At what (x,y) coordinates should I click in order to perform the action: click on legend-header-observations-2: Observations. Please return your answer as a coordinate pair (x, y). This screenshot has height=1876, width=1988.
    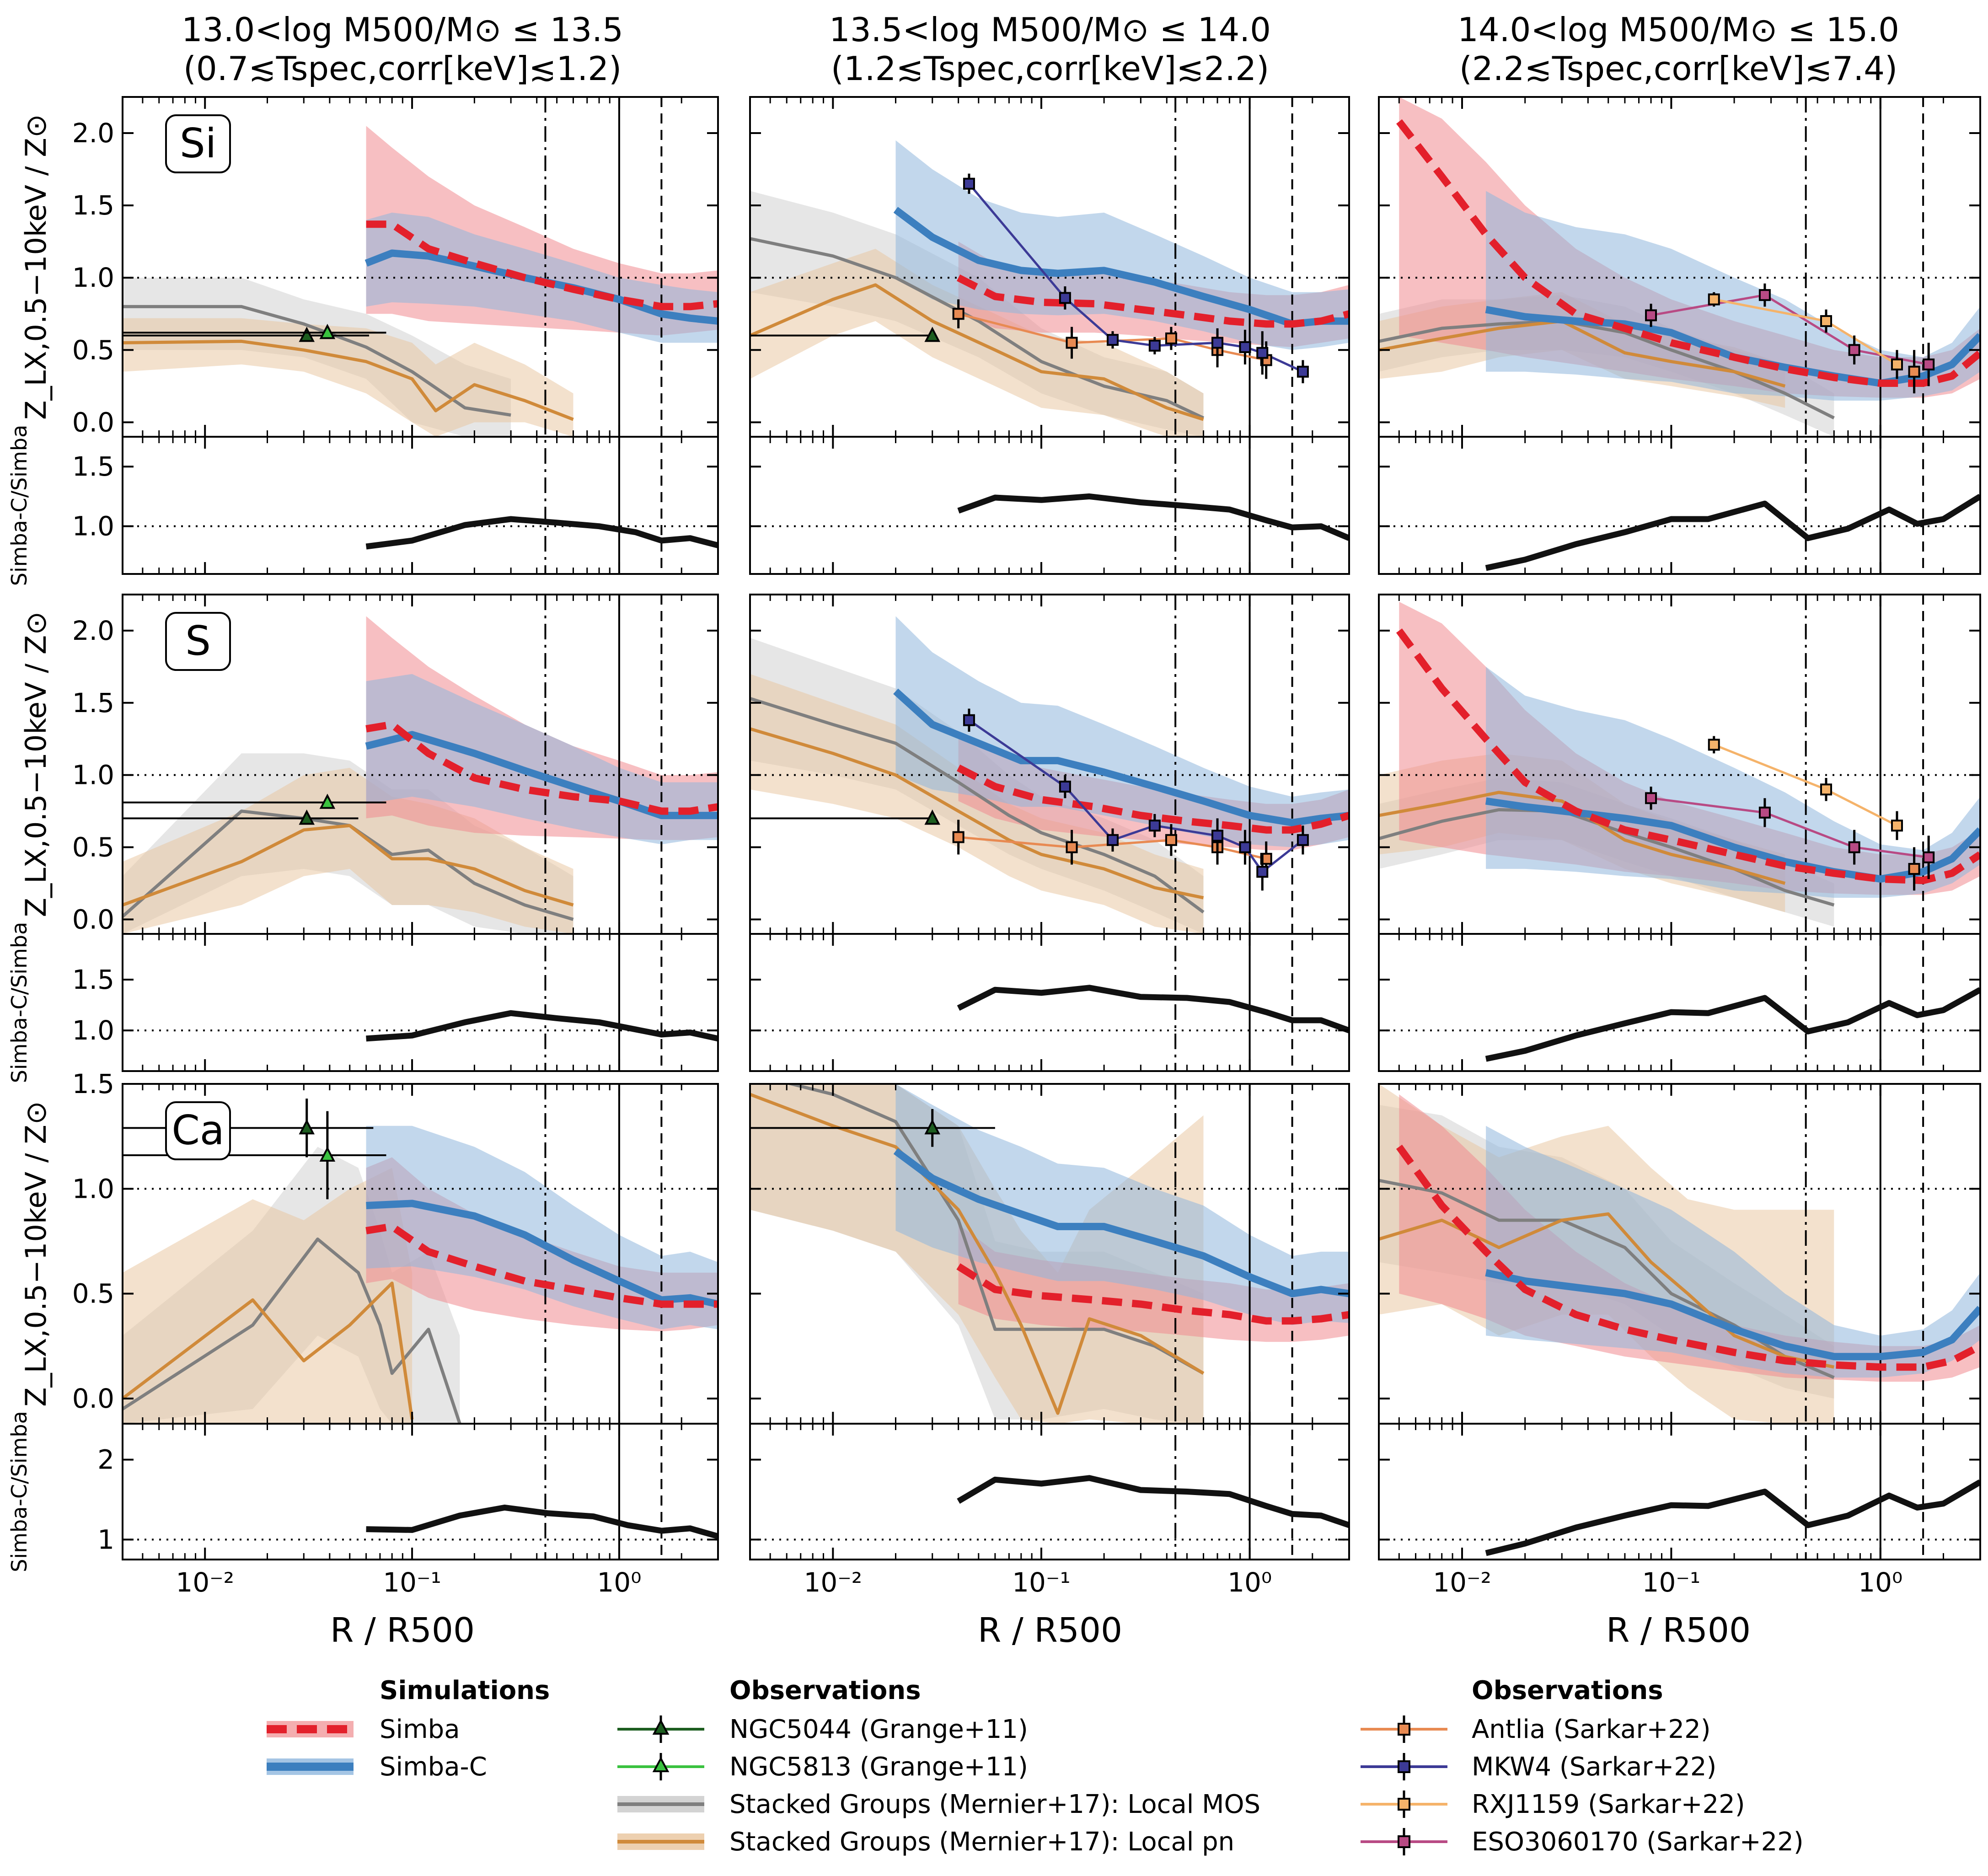
    Looking at the image, I should click on (1567, 1690).